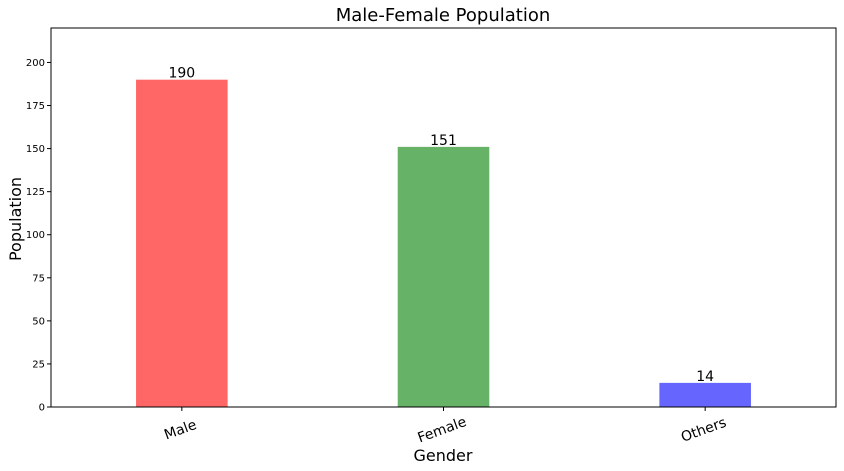 This screenshot has width=844, height=471. I want to click on bar-others, so click(705, 394).